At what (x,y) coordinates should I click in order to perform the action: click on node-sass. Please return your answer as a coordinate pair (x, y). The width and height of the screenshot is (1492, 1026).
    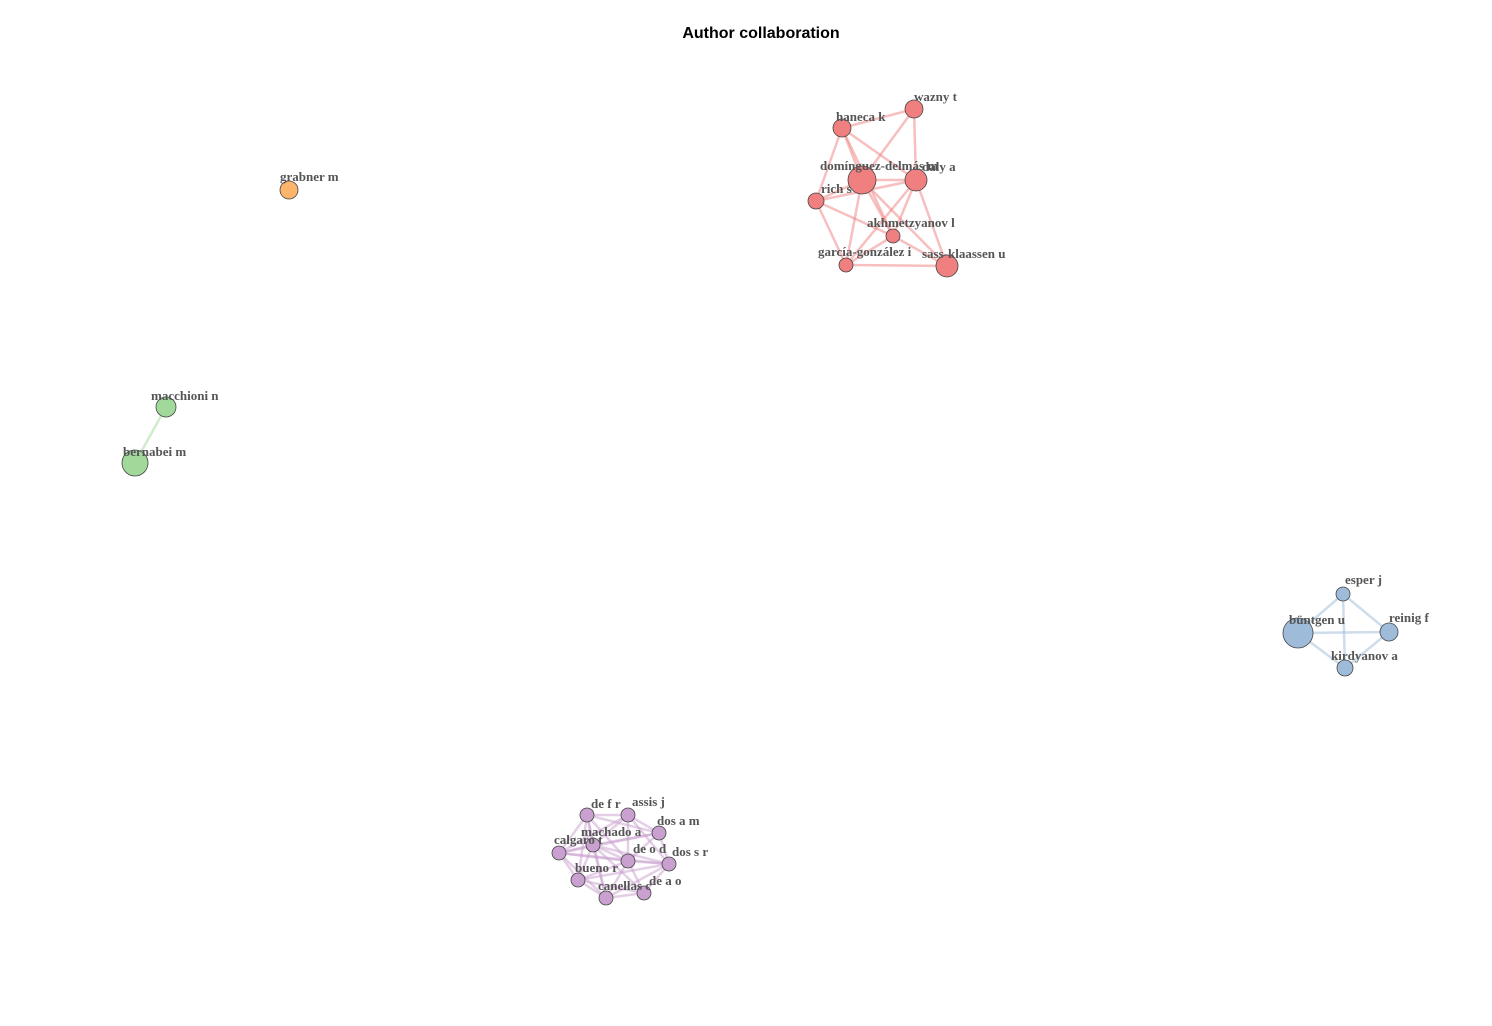
    Looking at the image, I should click on (947, 266).